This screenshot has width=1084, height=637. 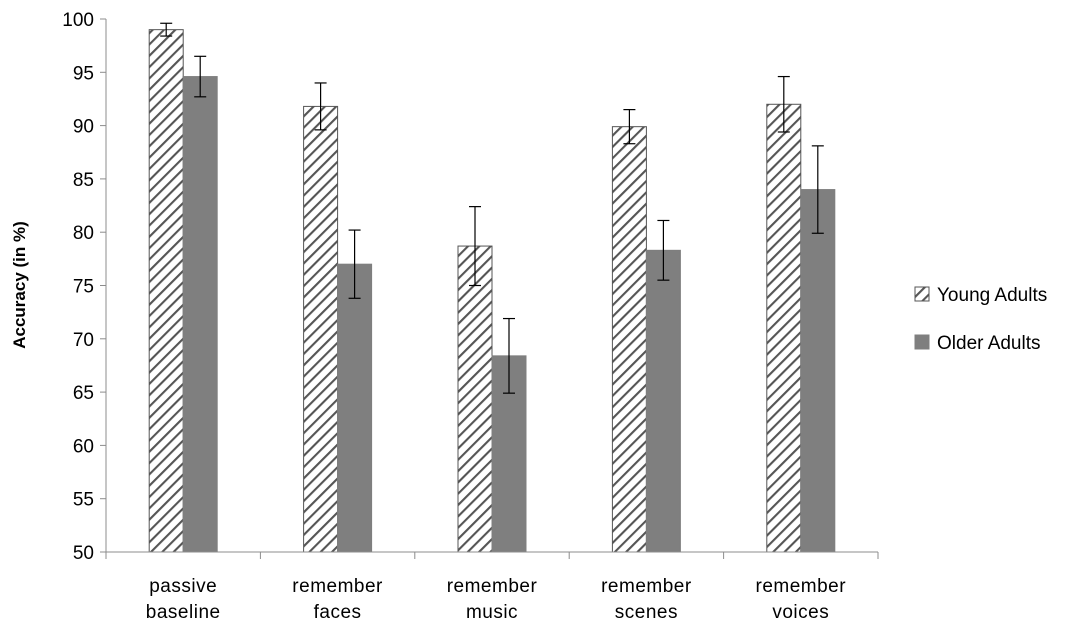 What do you see at coordinates (83, 340) in the screenshot?
I see `y-tick-label: 70` at bounding box center [83, 340].